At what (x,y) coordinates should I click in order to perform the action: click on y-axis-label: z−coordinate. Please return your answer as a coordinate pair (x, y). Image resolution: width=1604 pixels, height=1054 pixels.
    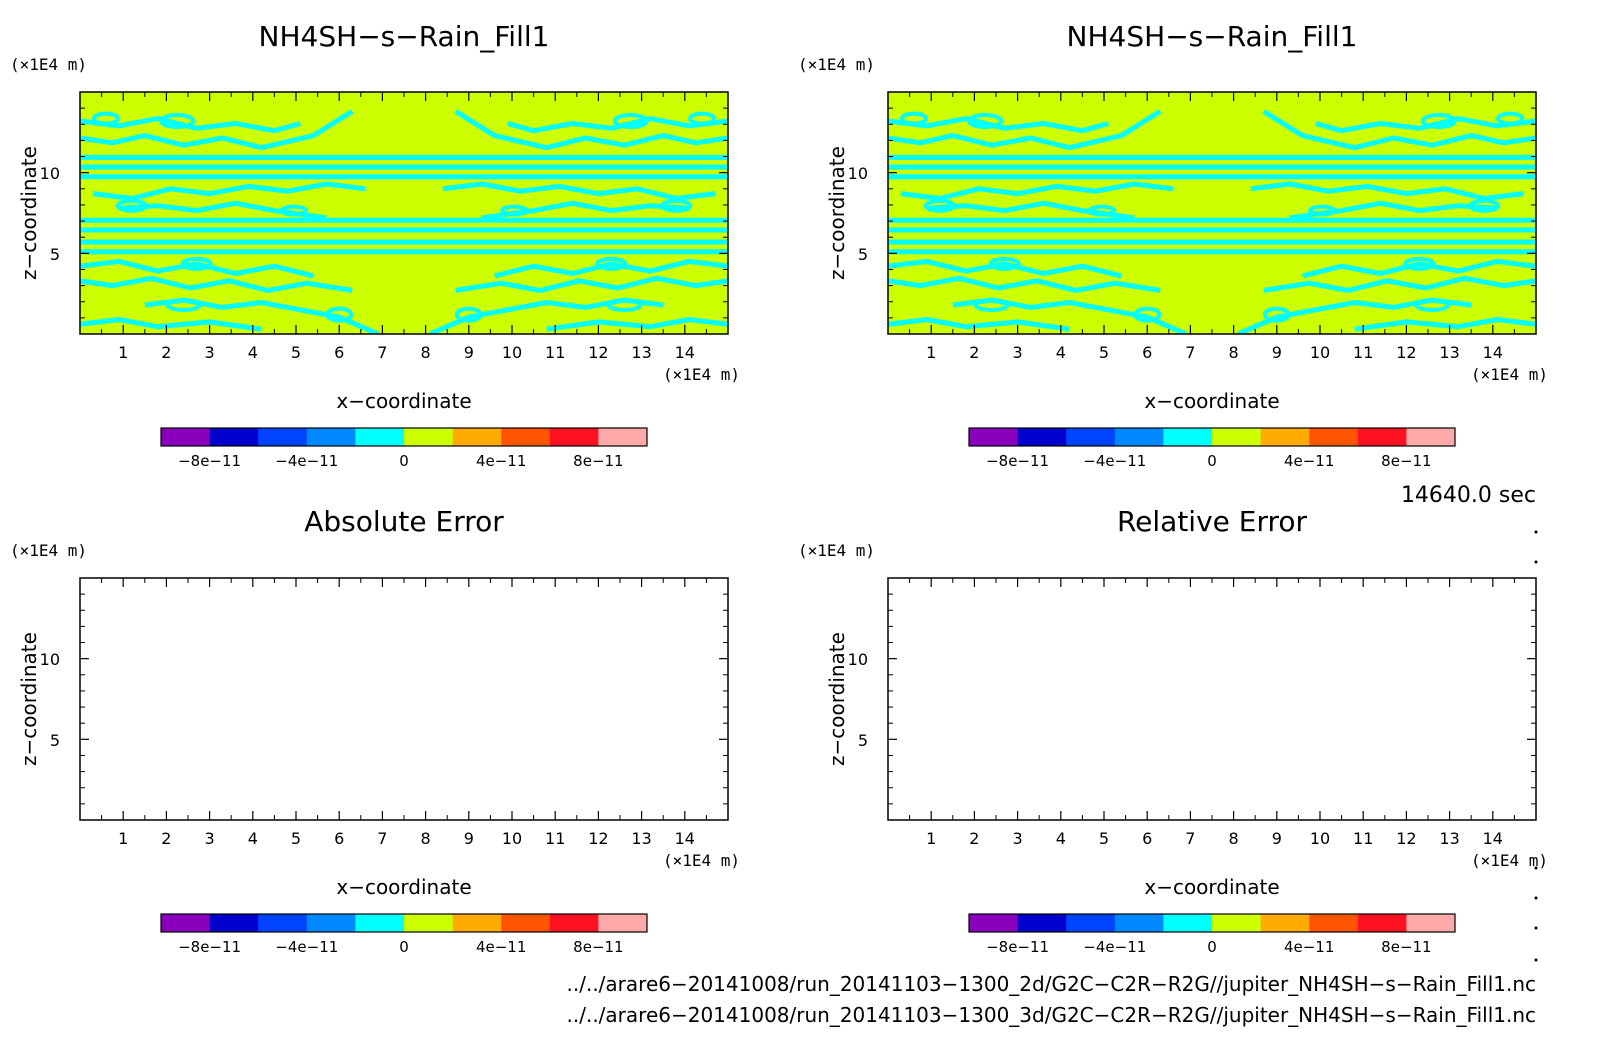
    Looking at the image, I should click on (837, 213).